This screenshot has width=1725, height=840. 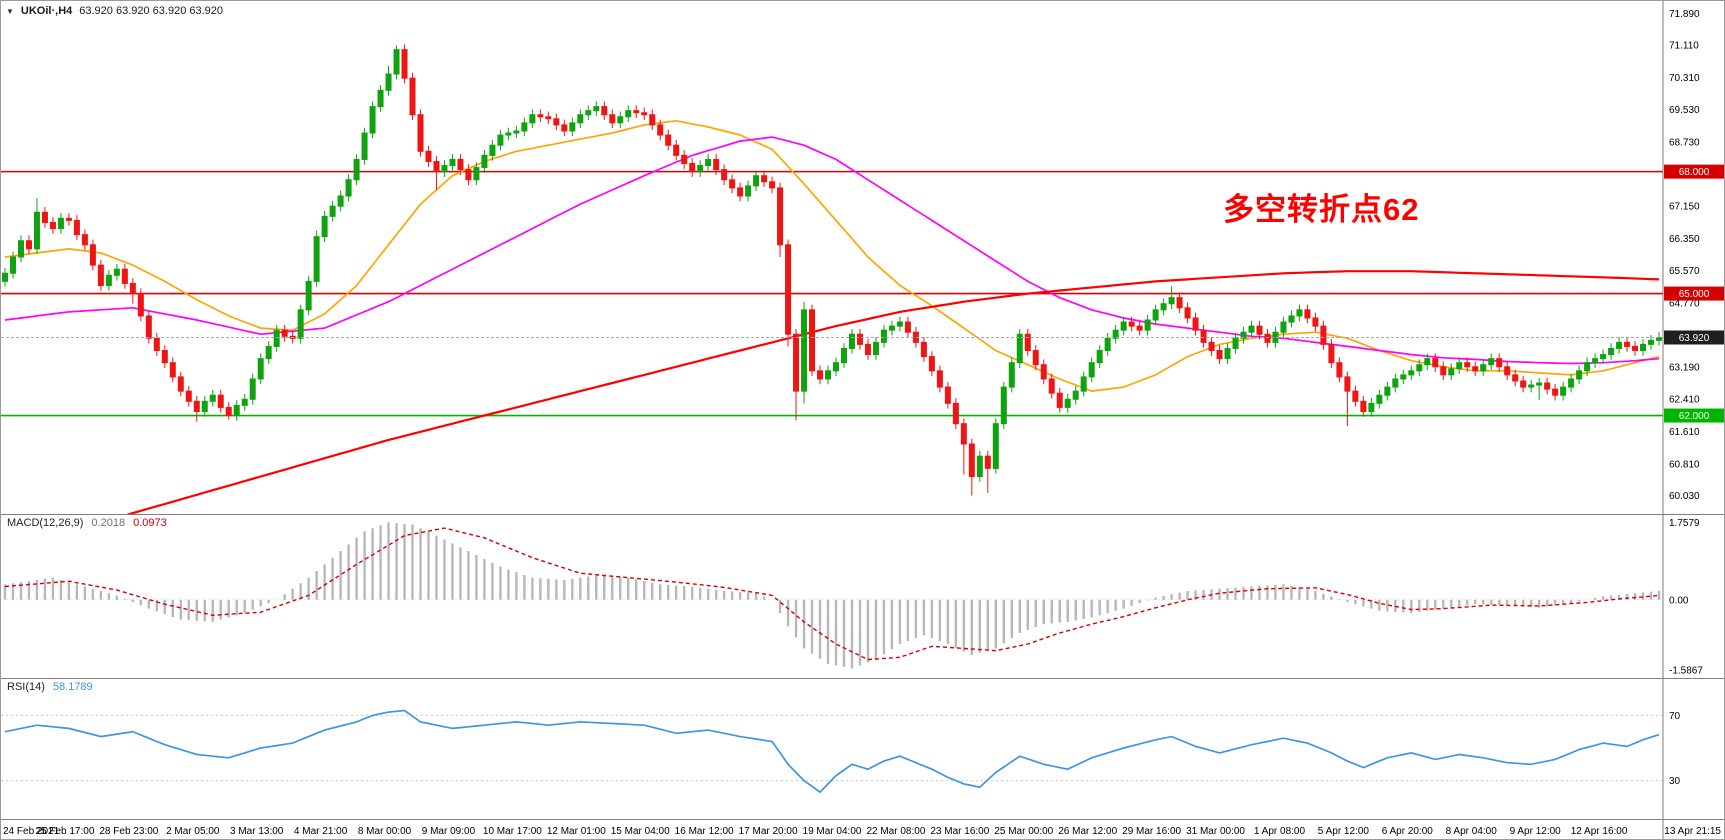 I want to click on svg-text: 60.810, so click(x=1684, y=464).